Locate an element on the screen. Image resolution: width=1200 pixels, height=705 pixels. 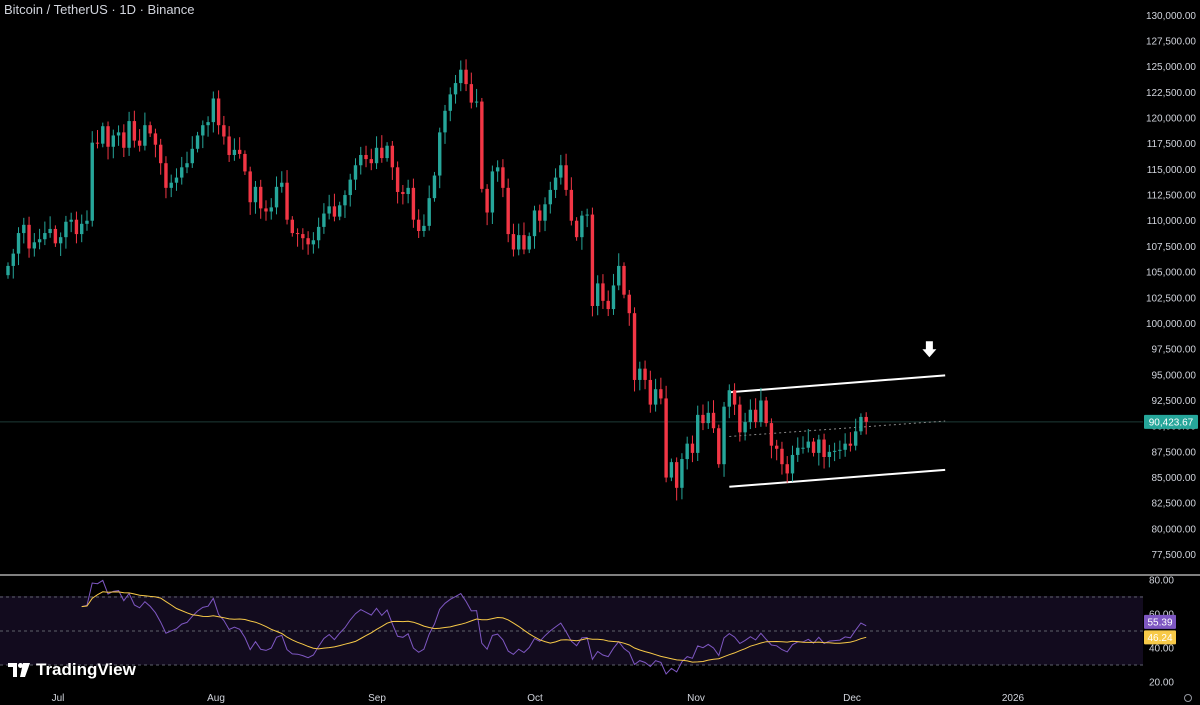
price-tick-label: 127,500.00 is located at coordinates (1171, 41).